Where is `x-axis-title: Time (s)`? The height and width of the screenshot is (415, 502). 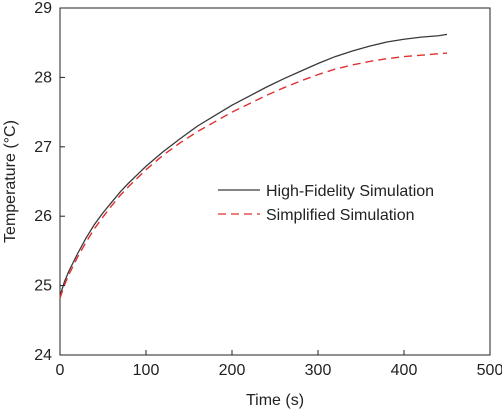 x-axis-title: Time (s) is located at coordinates (275, 400).